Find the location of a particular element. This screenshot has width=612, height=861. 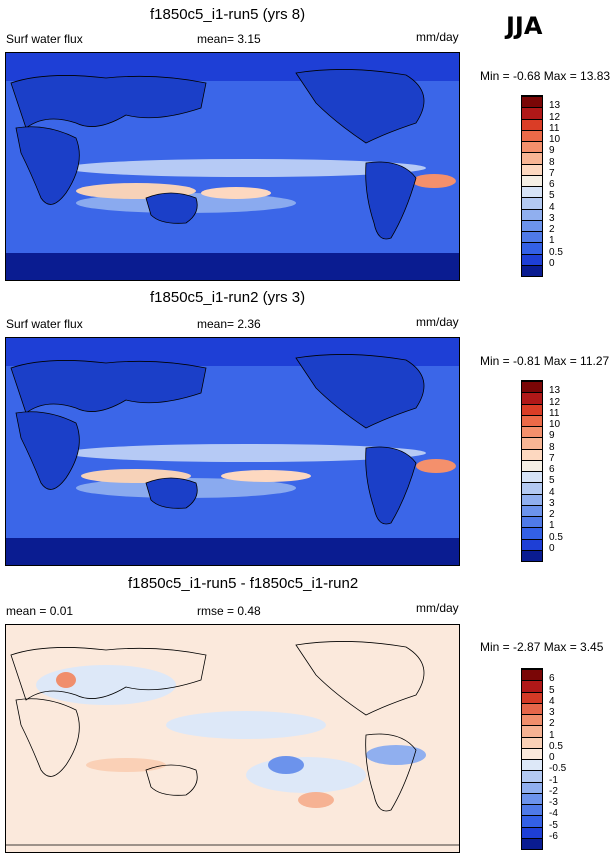

colorbar-tick-label: 7 is located at coordinates (552, 173).